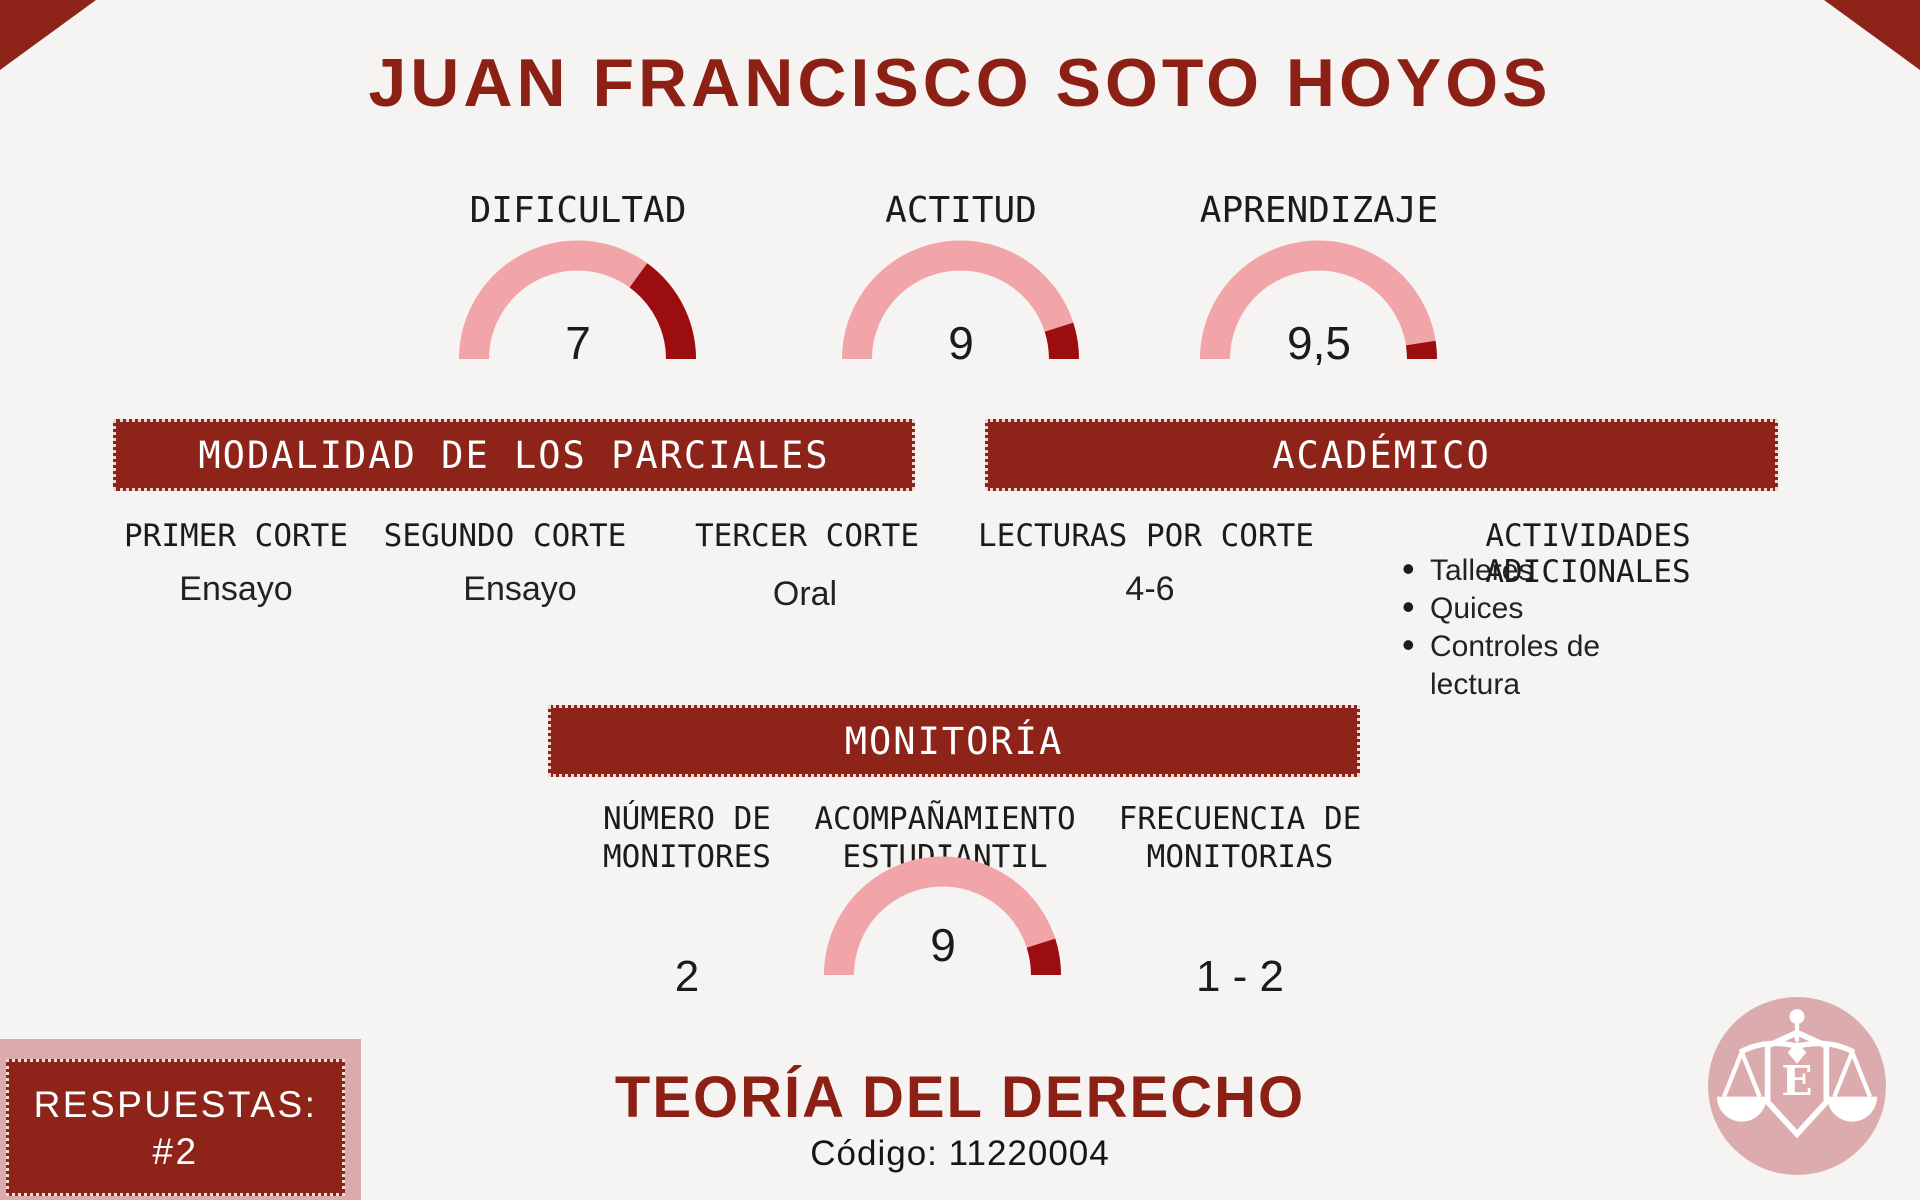 The image size is (1920, 1200). I want to click on list-item: Controles de lectura, so click(1545, 665).